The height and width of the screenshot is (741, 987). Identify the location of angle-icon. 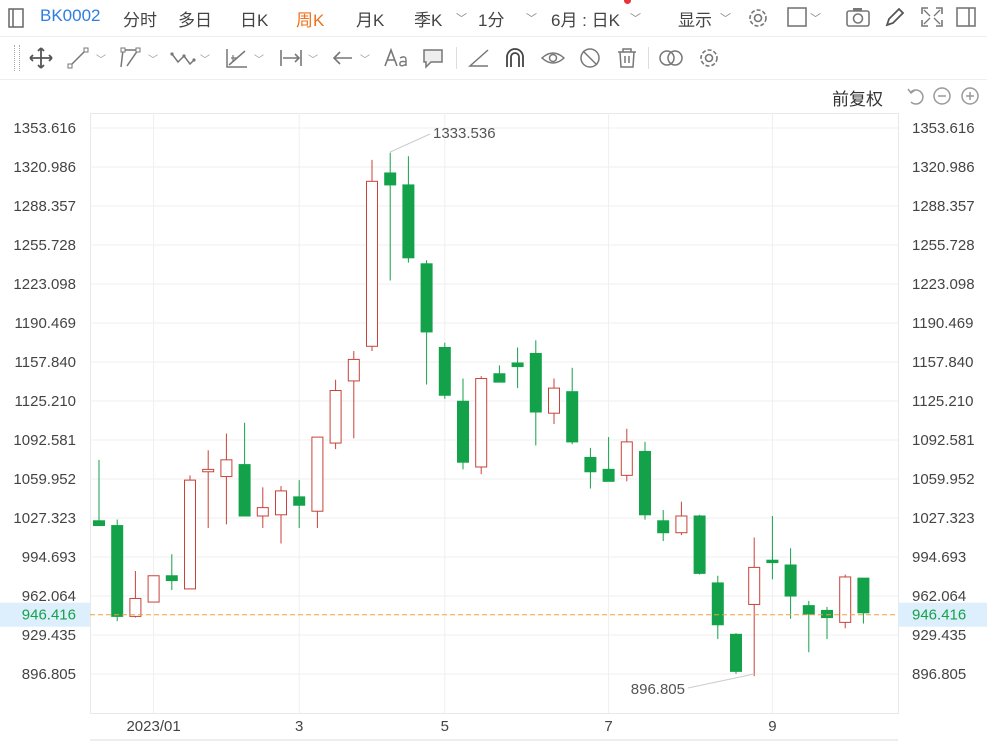
(479, 58).